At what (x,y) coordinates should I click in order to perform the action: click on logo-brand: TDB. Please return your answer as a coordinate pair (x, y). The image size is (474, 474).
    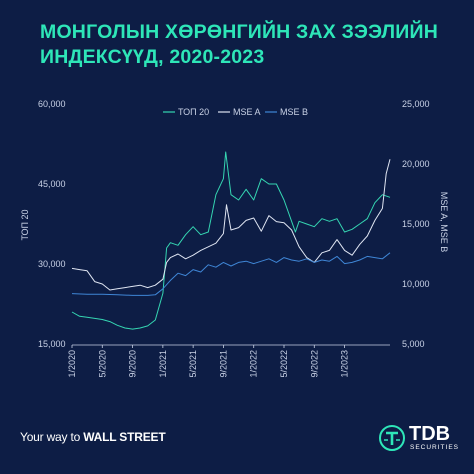
    Looking at the image, I should click on (430, 434).